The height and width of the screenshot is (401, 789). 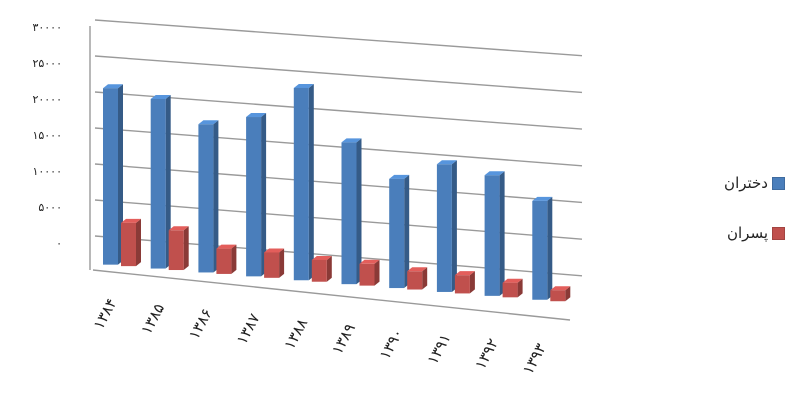 I want to click on x-tick-labels: ۱۳۸۴ ۱۳۸۵ ۱۳۸۶ ۱۳۸۷ ۱۳۸۸ ۱۳۸۹ ۱۳۹۰ ۱۳۹۱ ۱۳۹۲ ۱۳۹۳, so click(x=320, y=336).